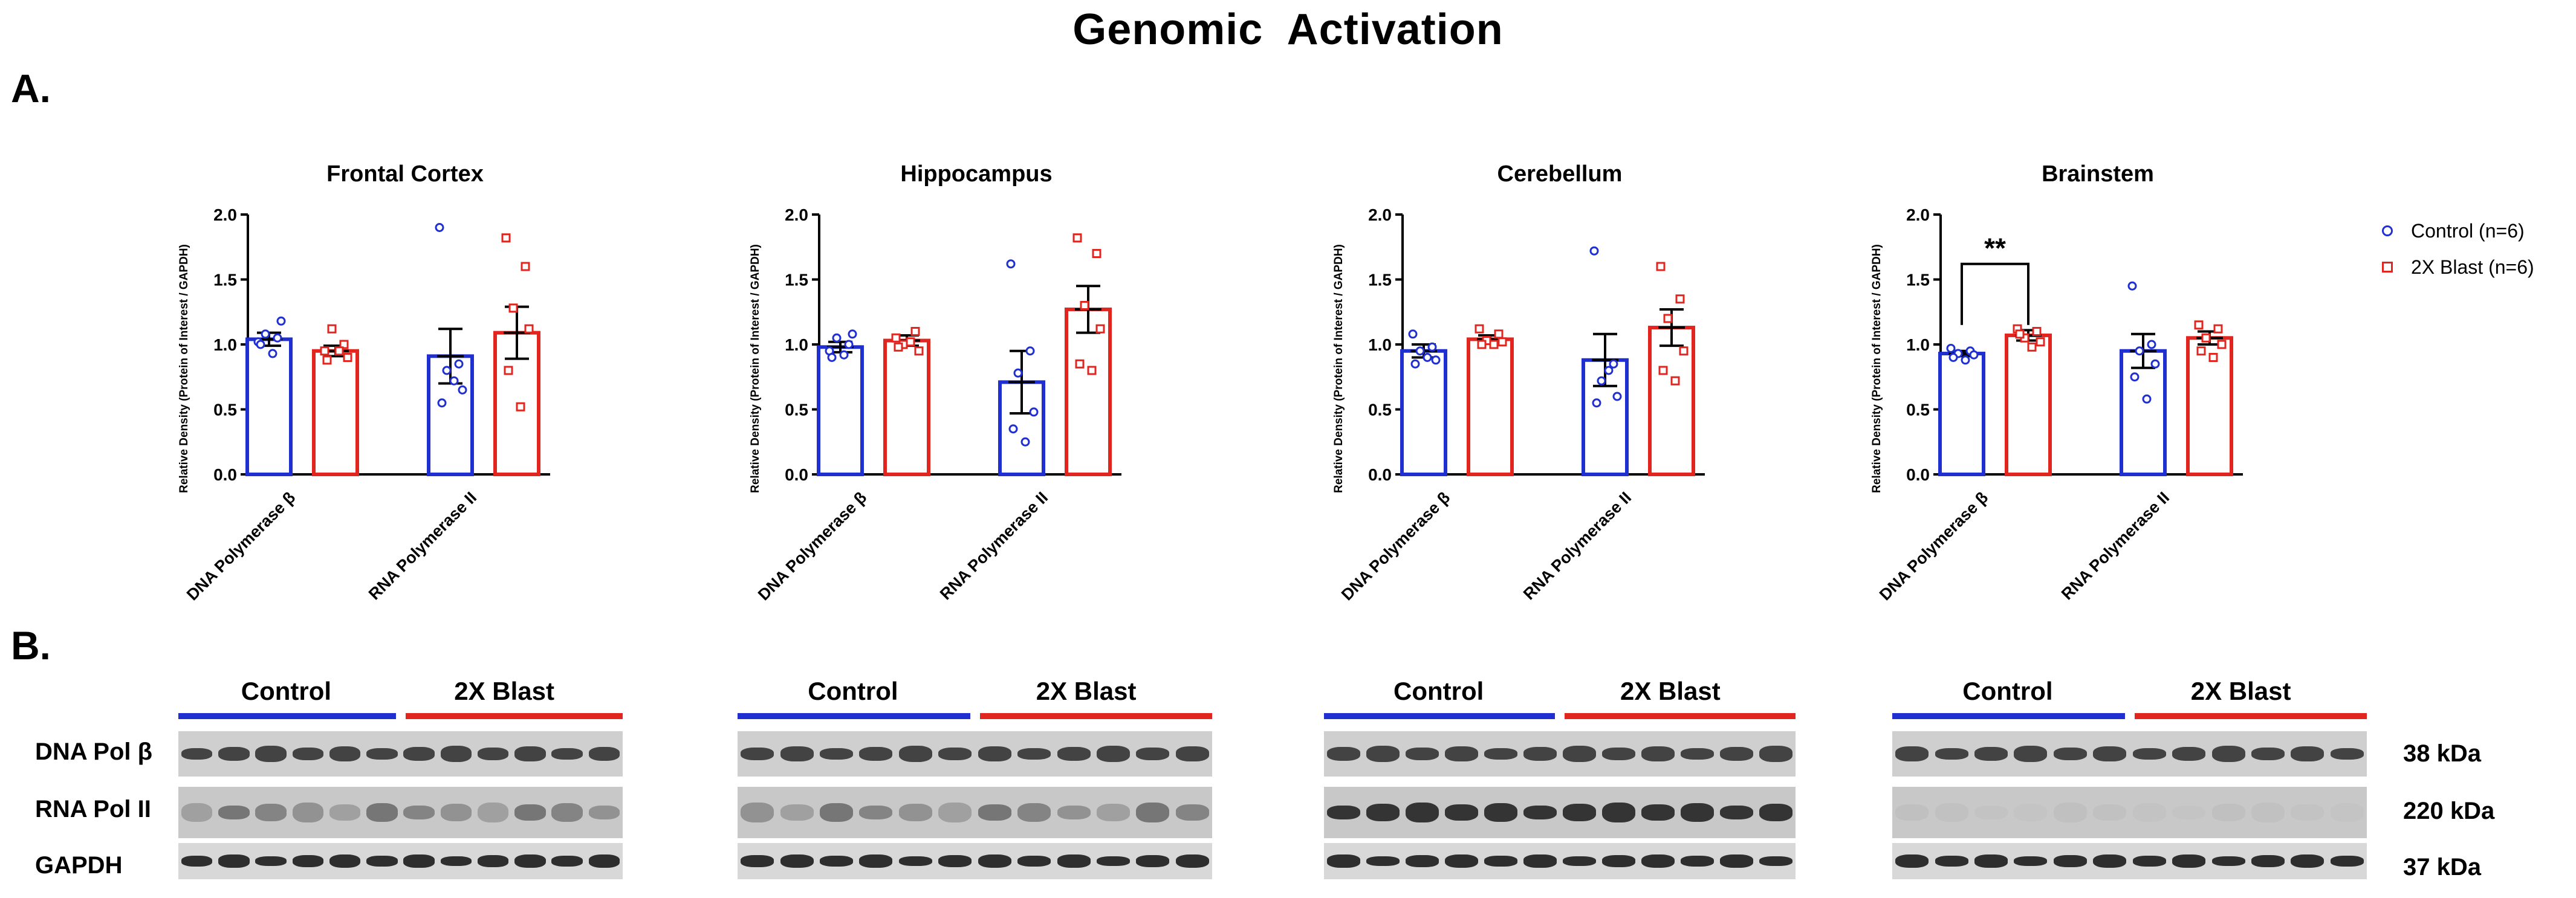 This screenshot has height=898, width=2576. Describe the element at coordinates (1288, 29) in the screenshot. I see `figure-title: Genomic Activation` at that location.